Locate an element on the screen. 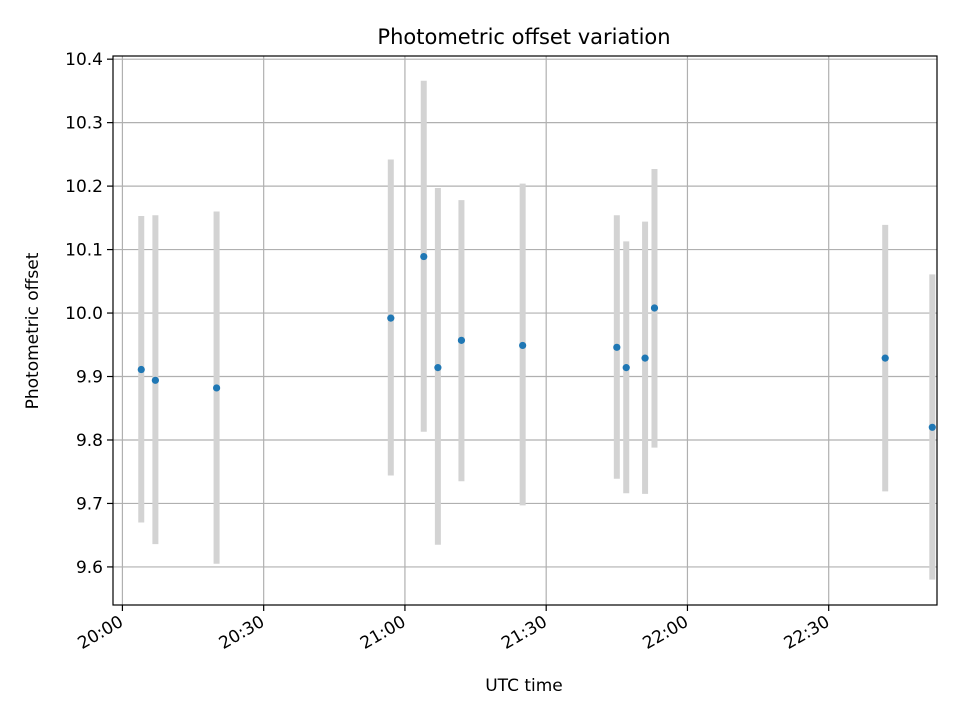 Image resolution: width=960 pixels, height=720 pixels. y-tick-label: 10.3 is located at coordinates (84, 124).